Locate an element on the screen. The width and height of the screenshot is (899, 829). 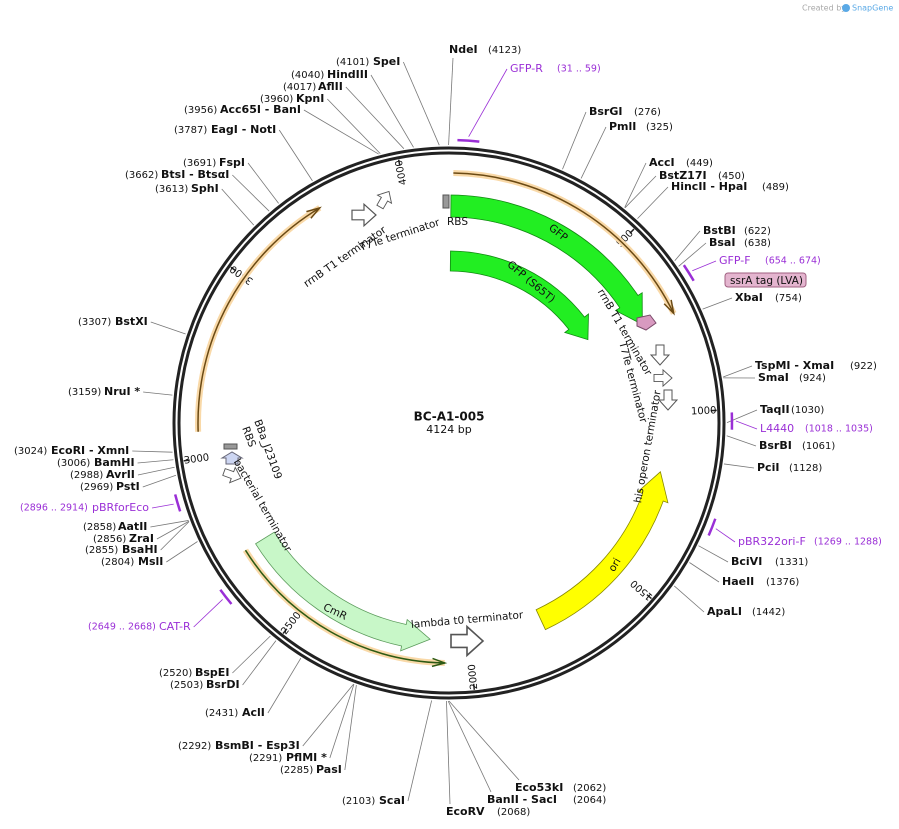
enzyme-name: BciVI is located at coordinates (746, 561).